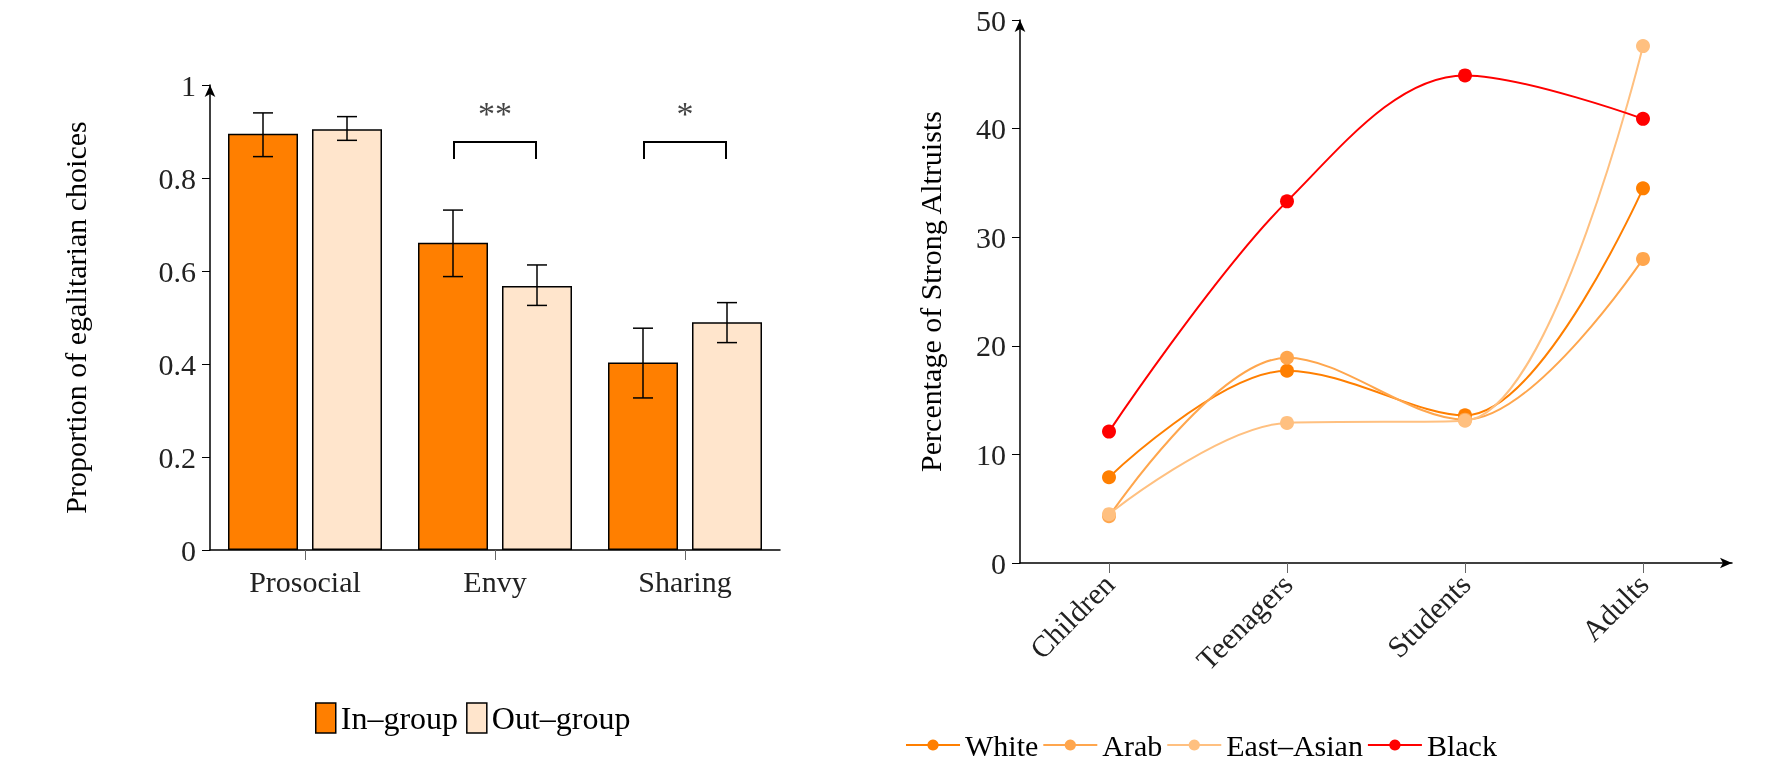  I want to click on y-tick-label: 0.8, so click(177, 178).